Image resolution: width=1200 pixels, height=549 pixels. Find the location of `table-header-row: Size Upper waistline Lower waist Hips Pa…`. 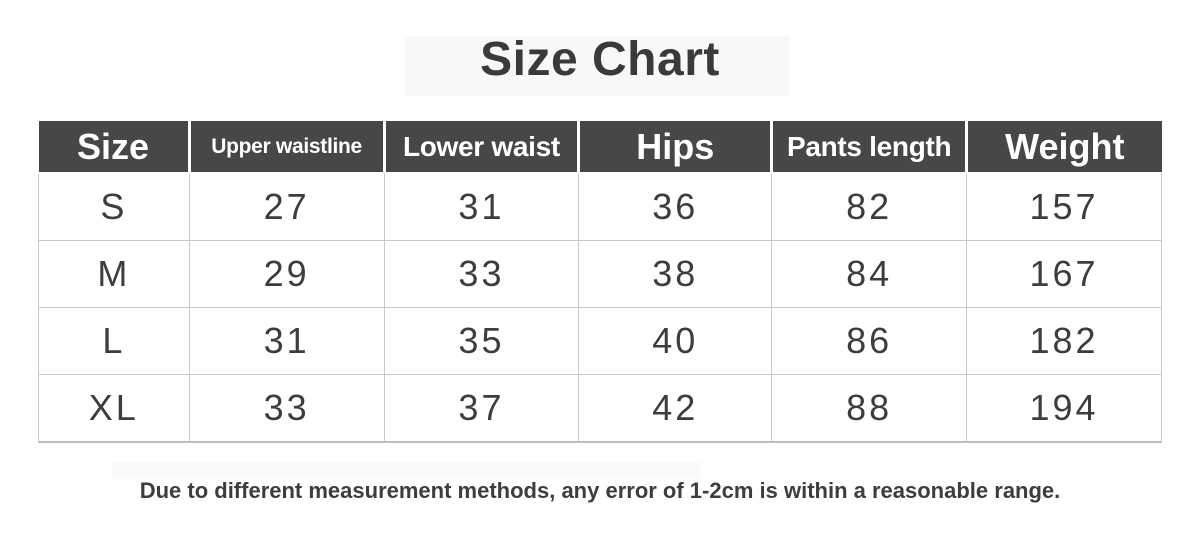

table-header-row: Size Upper waistline Lower waist Hips Pa… is located at coordinates (600, 147).